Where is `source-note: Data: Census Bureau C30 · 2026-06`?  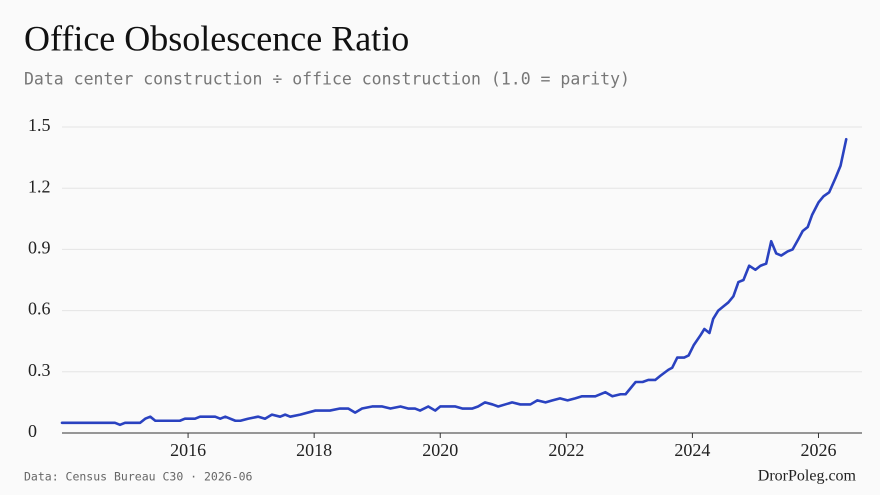 source-note: Data: Census Bureau C30 · 2026-06 is located at coordinates (138, 477).